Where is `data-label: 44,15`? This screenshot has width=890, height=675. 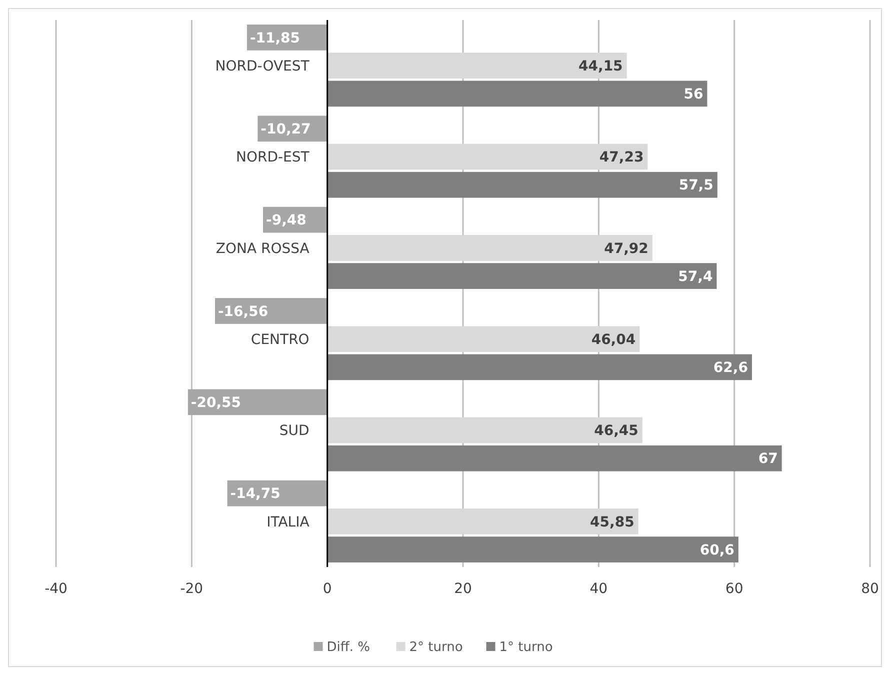 data-label: 44,15 is located at coordinates (600, 66).